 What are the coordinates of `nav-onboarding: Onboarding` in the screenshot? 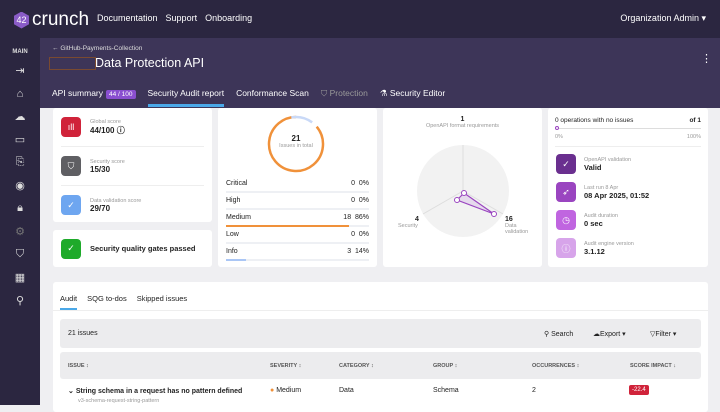 It's located at (229, 18).